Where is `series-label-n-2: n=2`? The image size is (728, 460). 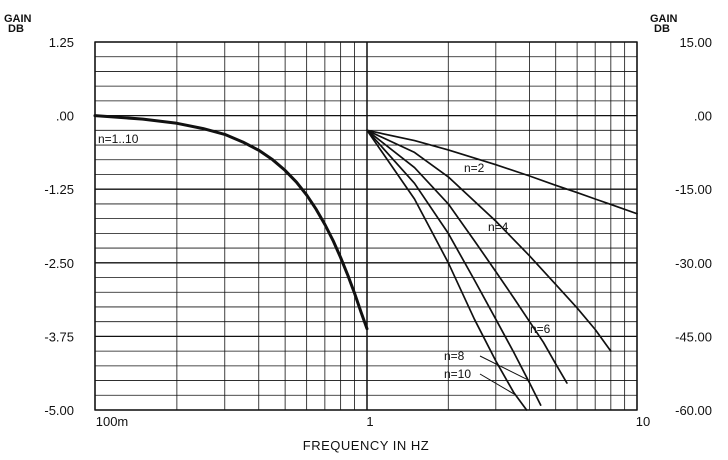
series-label-n-2: n=2 is located at coordinates (474, 168).